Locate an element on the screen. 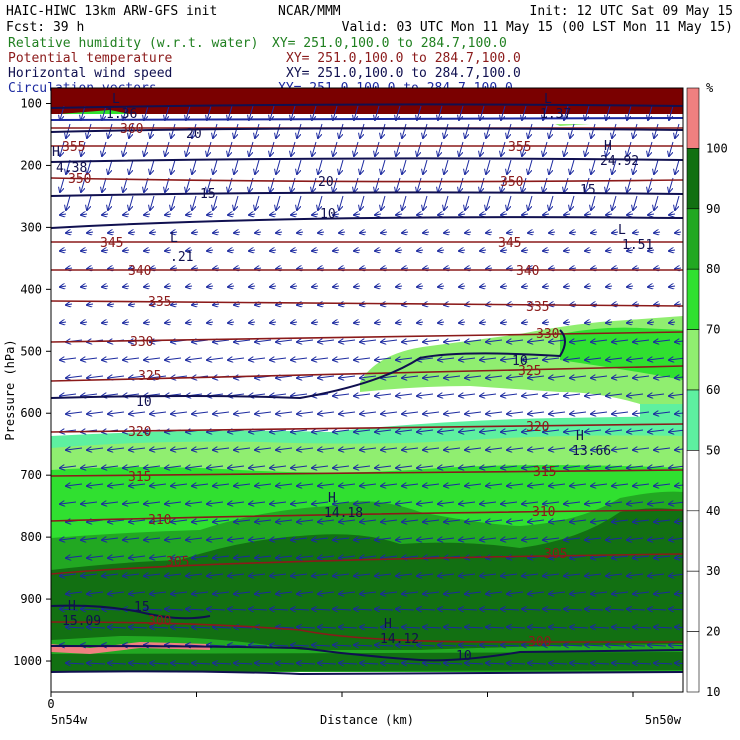  init-time: Init: 12 UTC Sat 09 May 15 is located at coordinates (632, 11).